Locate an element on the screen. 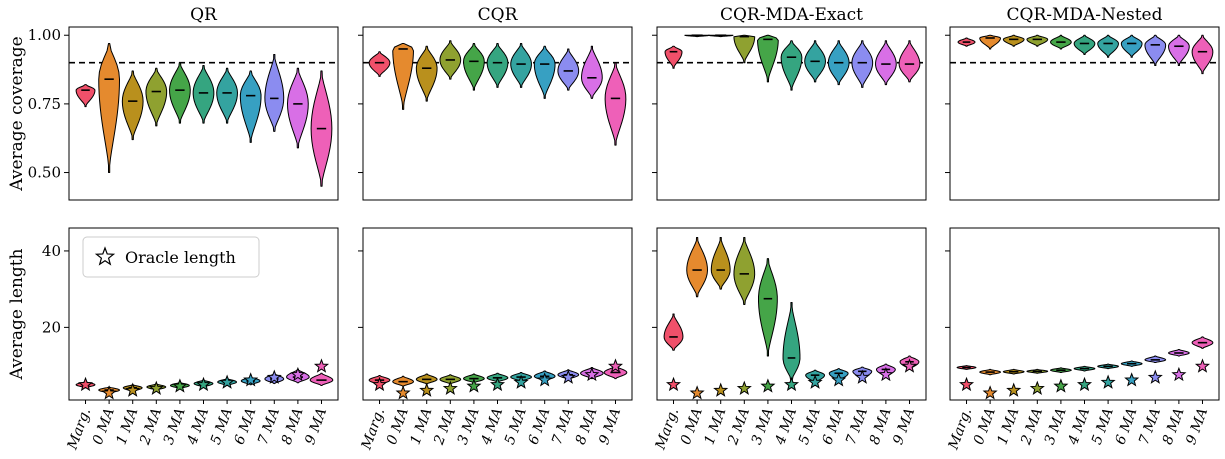 This screenshot has height=459, width=1225. coverage_row-panel-1: CQR is located at coordinates (495, 103).